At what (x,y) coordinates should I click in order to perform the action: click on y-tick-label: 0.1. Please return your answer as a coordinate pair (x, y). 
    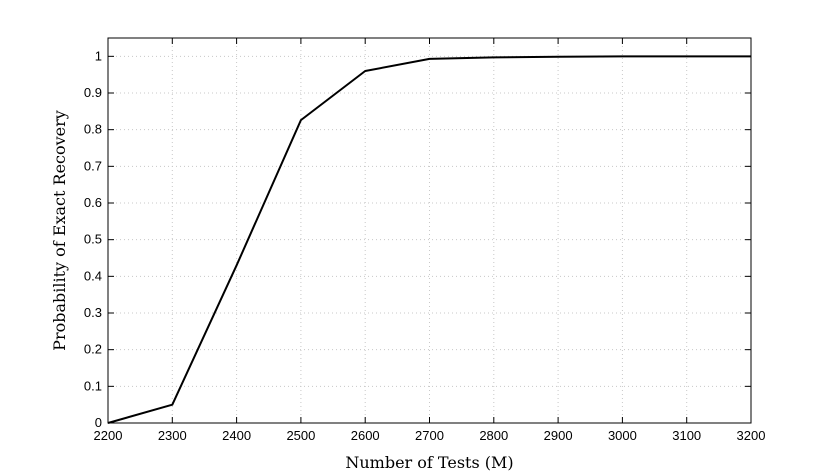
    Looking at the image, I should click on (93, 385).